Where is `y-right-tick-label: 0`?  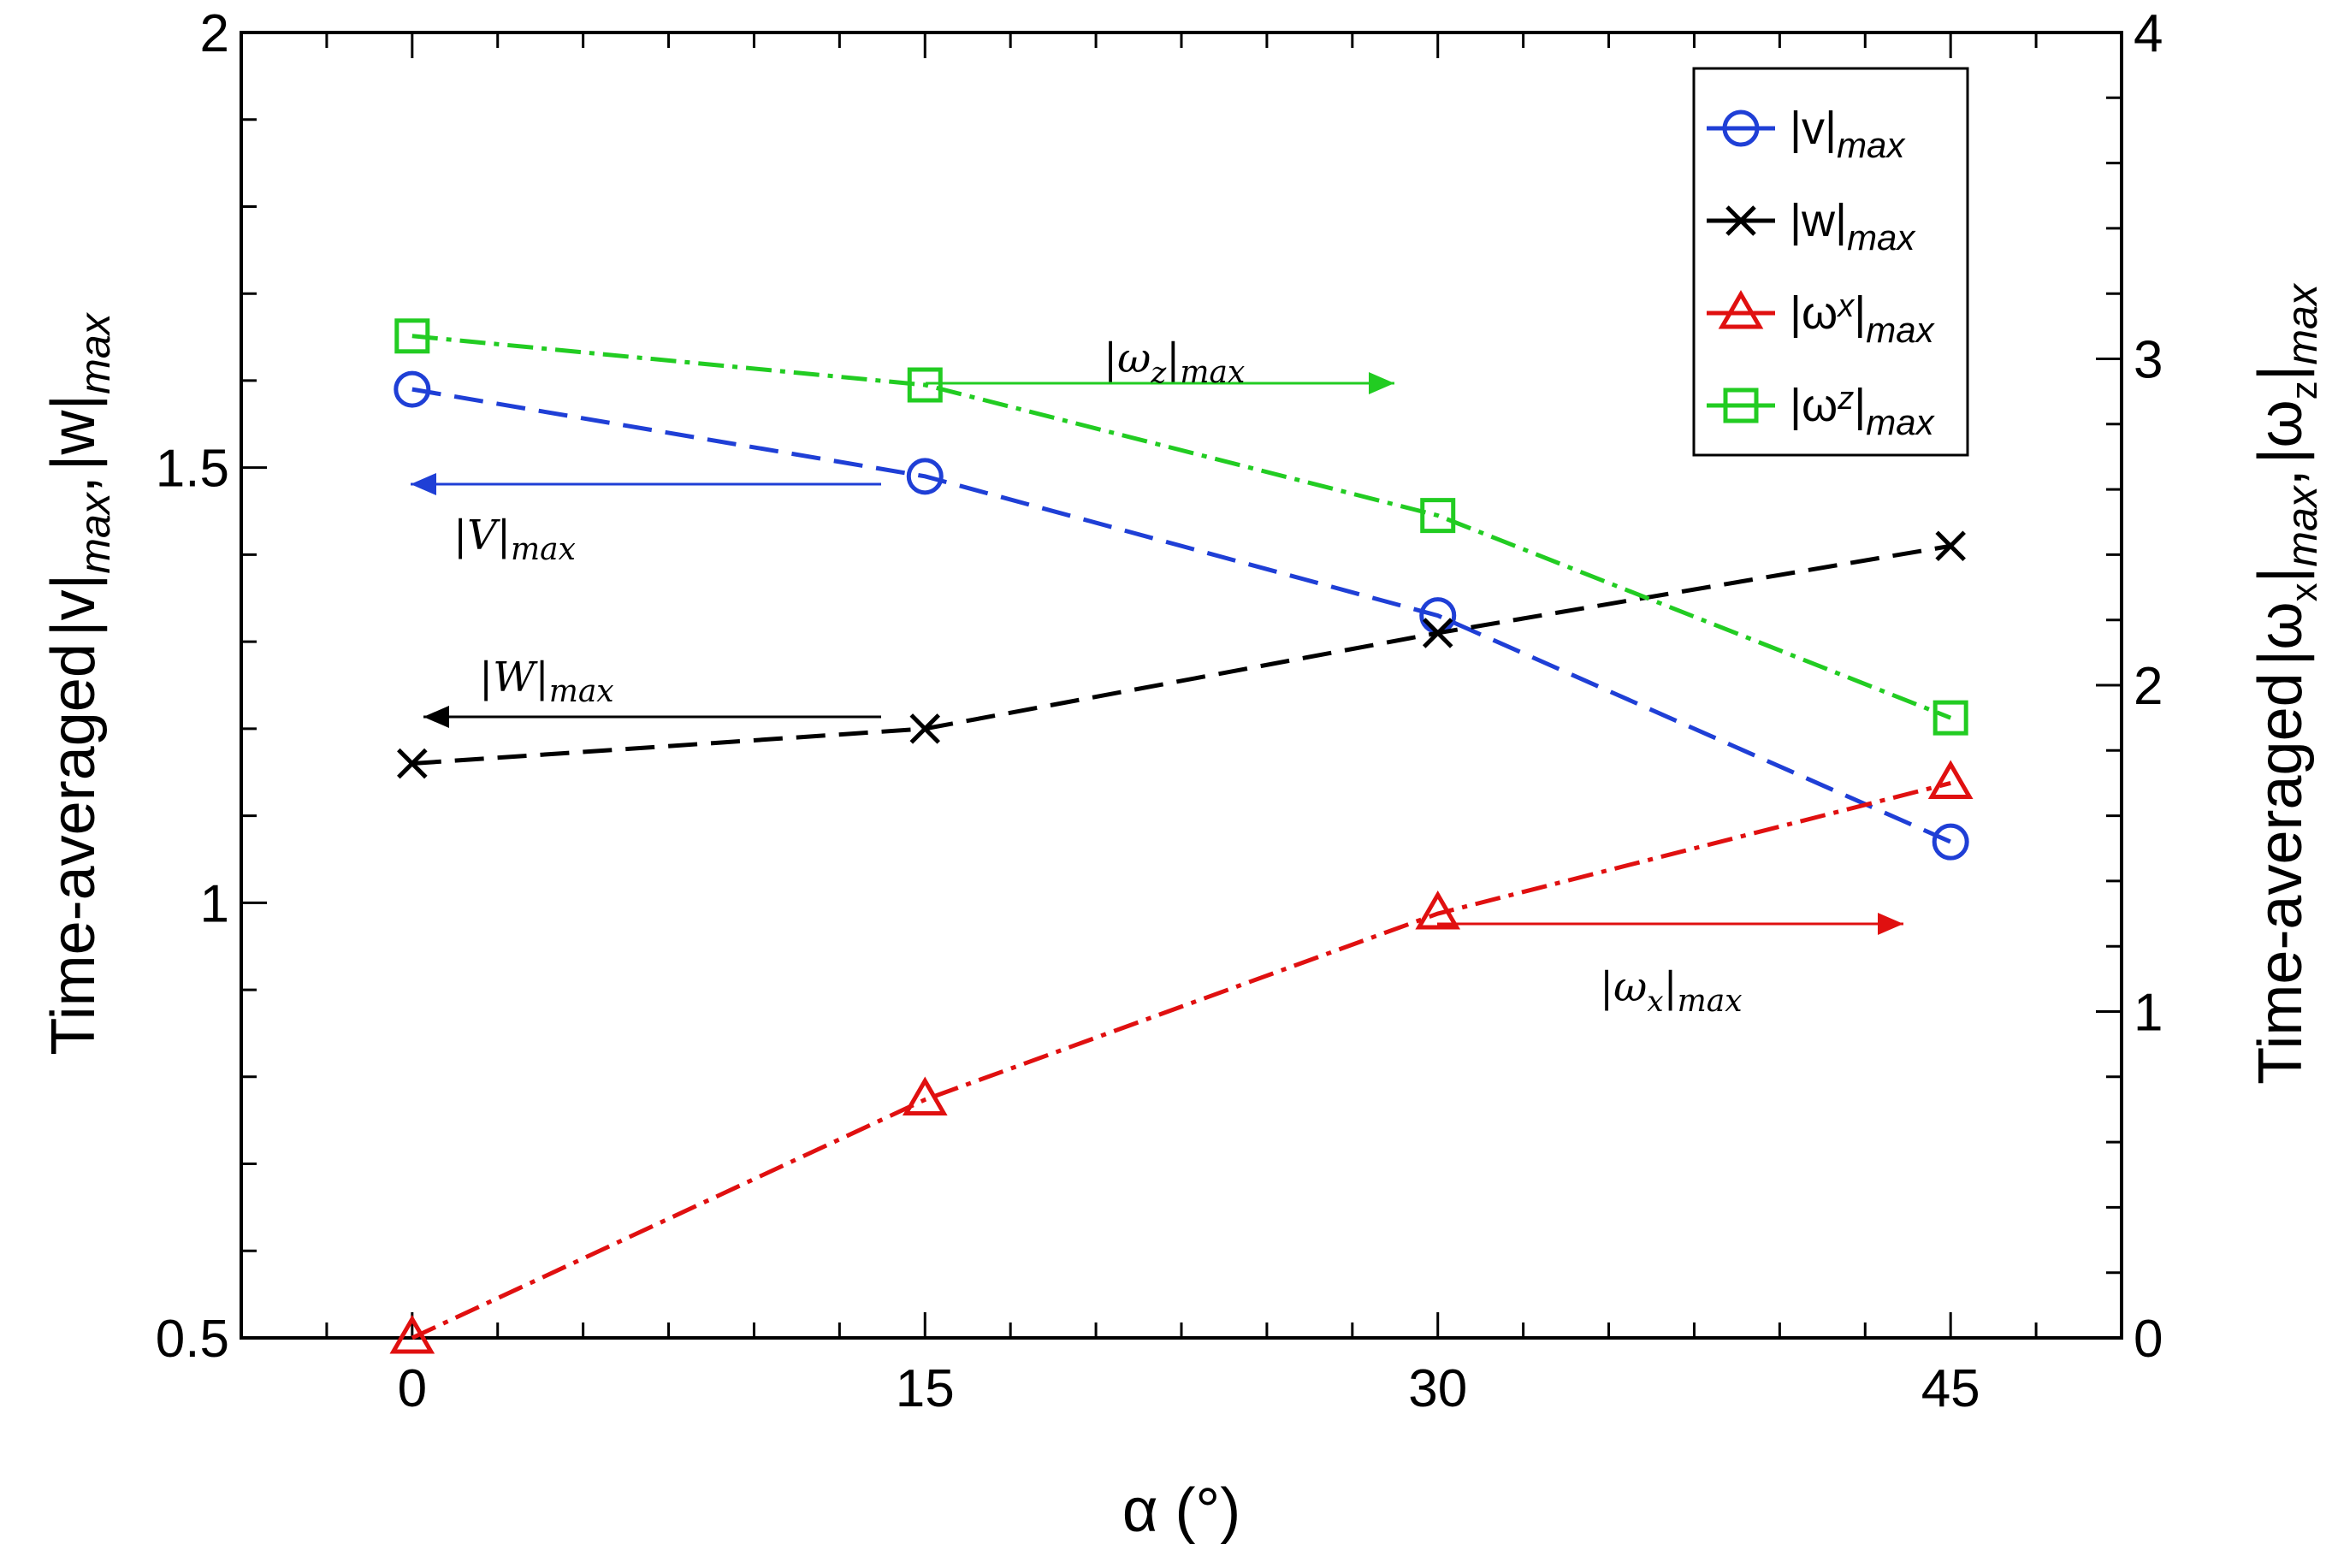 y-right-tick-label: 0 is located at coordinates (2148, 1339).